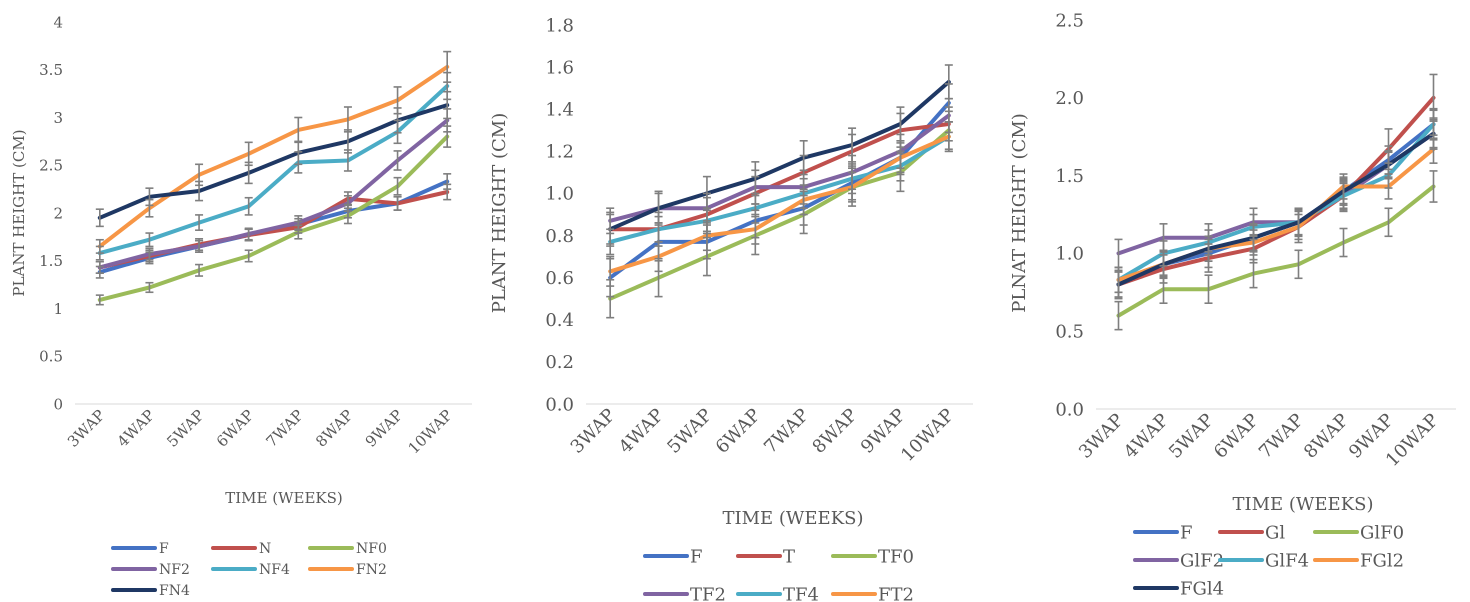  I want to click on legend-item-Gl: Gl, so click(1251, 532).